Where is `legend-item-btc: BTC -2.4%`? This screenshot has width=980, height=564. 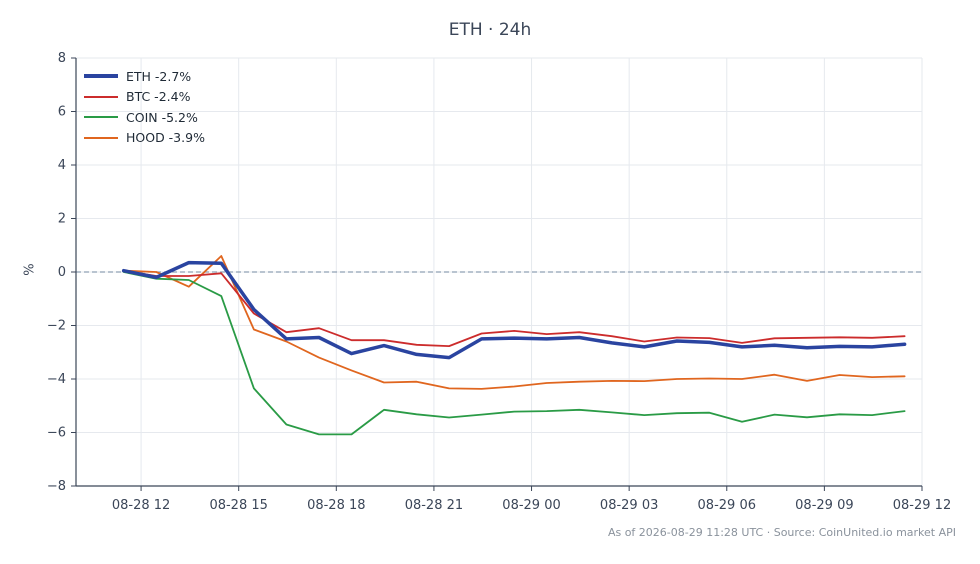
legend-item-btc: BTC -2.4% is located at coordinates (144, 97).